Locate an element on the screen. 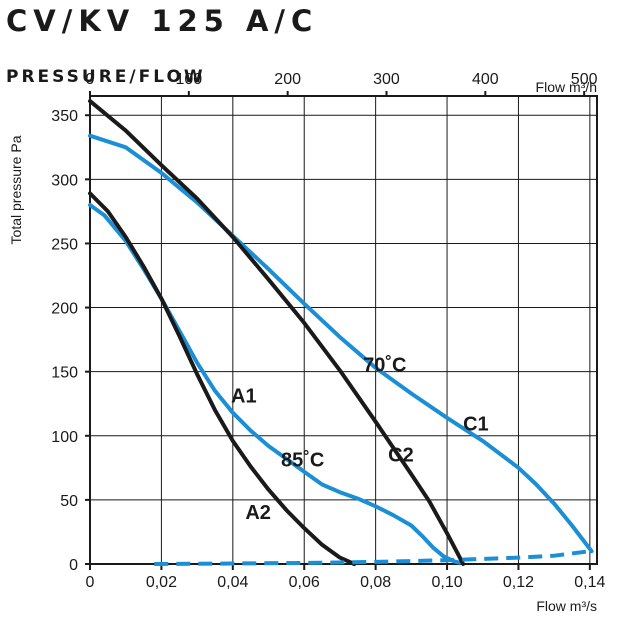 This screenshot has width=630, height=630. x-tick-label: 0,12 is located at coordinates (518, 582).